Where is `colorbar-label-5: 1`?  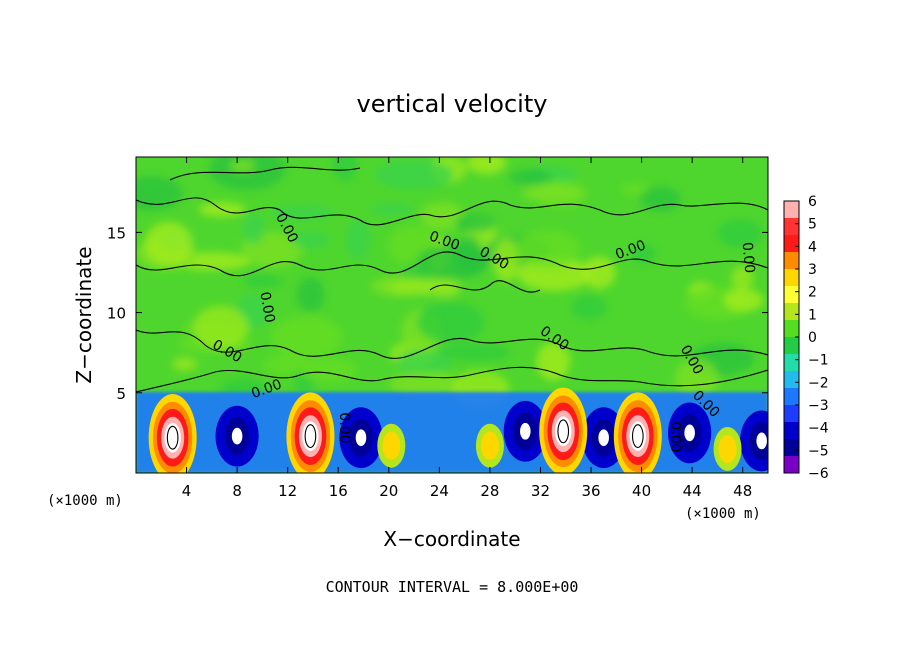 colorbar-label-5: 1 is located at coordinates (812, 315).